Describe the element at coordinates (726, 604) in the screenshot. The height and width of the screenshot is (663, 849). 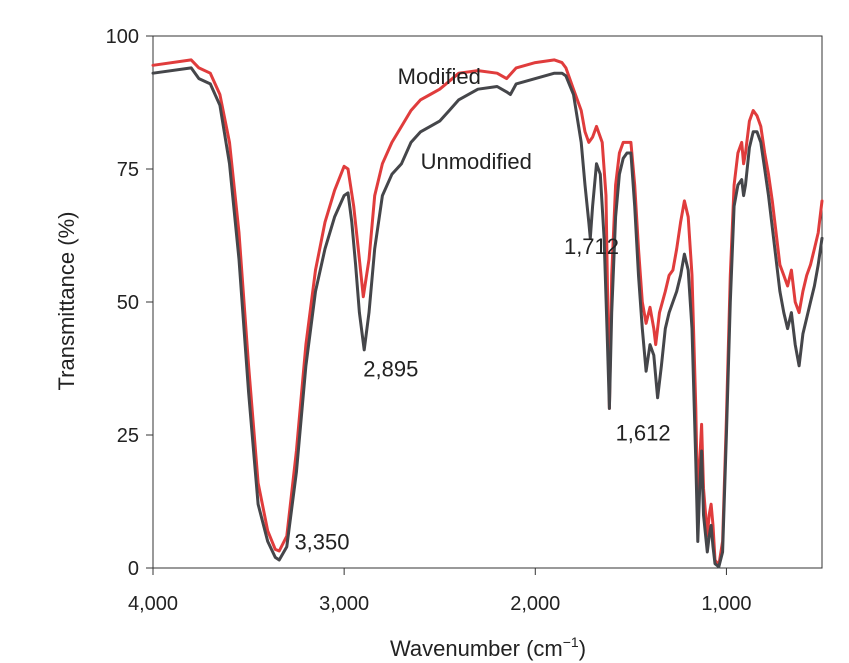
I see `x-tick-label: 1,000` at that location.